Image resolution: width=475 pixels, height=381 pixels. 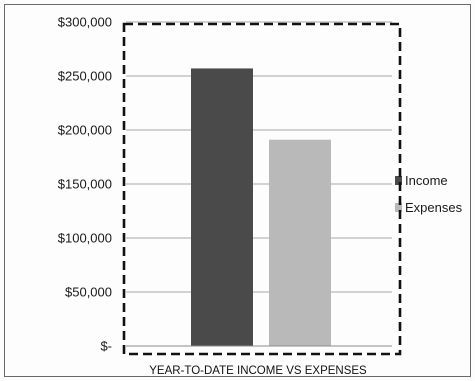 What do you see at coordinates (85, 76) in the screenshot?
I see `y-tick-label: $250,000` at bounding box center [85, 76].